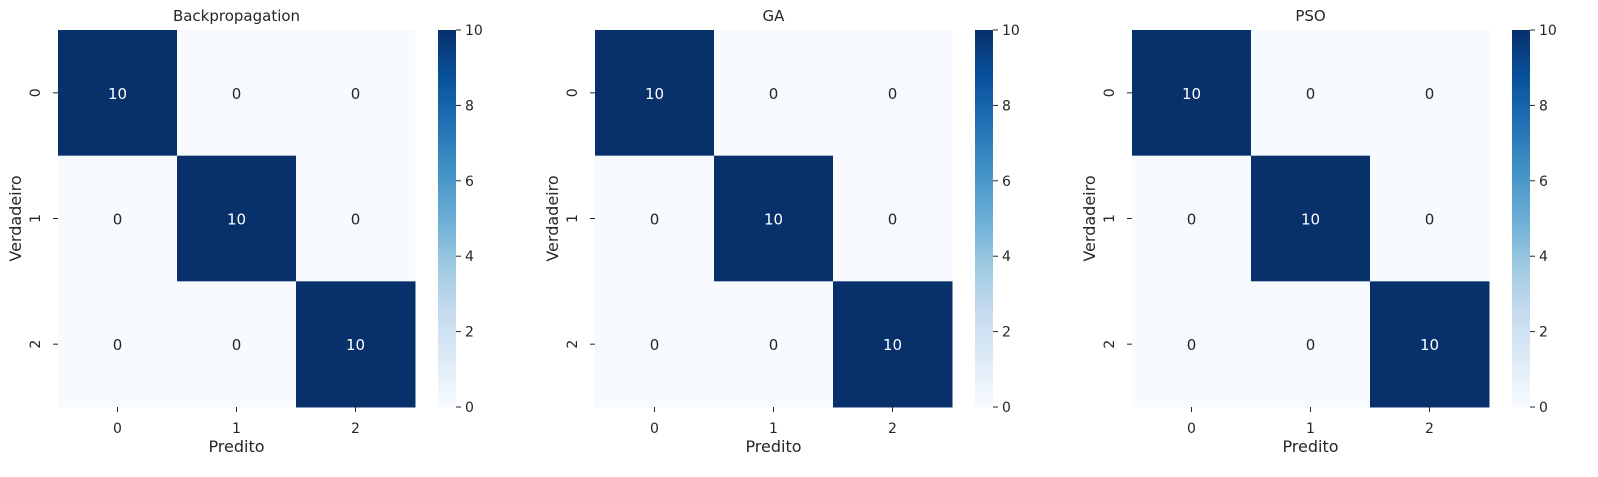 The image size is (1598, 477). I want to click on chart-title: PSO, so click(1310, 16).